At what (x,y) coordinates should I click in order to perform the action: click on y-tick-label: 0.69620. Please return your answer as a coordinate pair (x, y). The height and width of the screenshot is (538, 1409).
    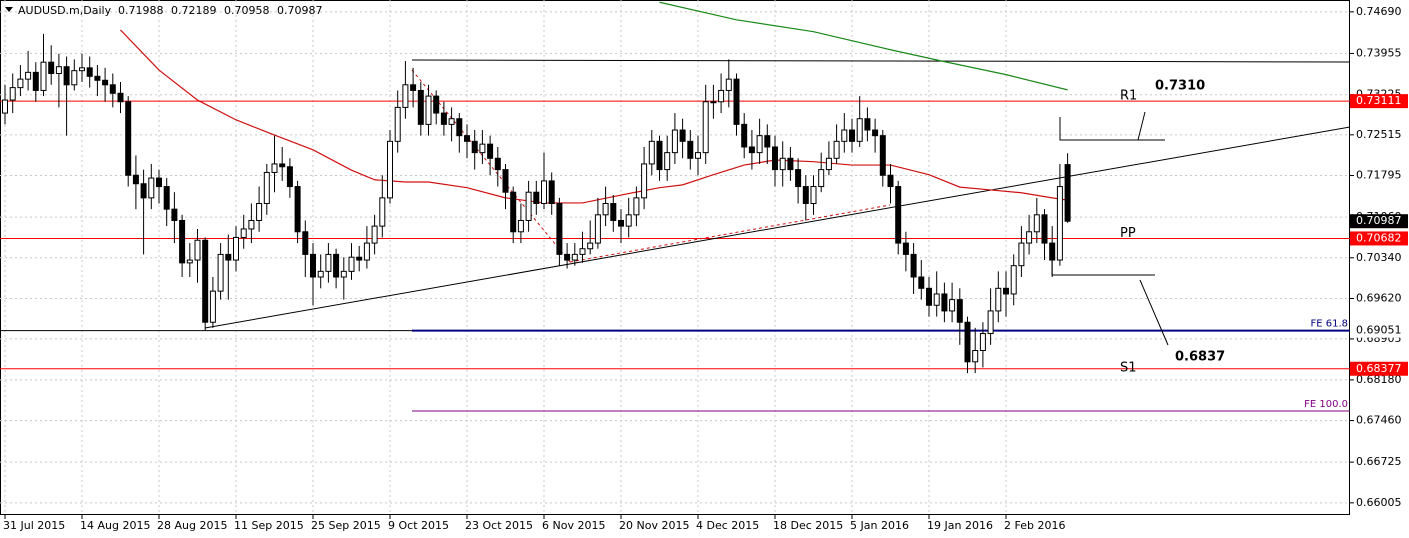
    Looking at the image, I should click on (1379, 297).